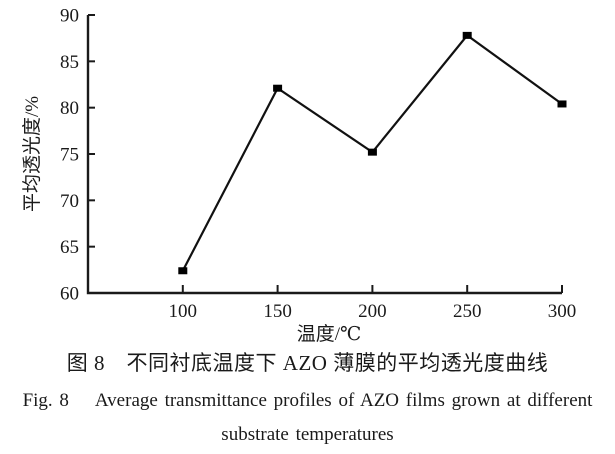 This screenshot has height=454, width=615. What do you see at coordinates (69, 247) in the screenshot?
I see `y-tick-label: 65` at bounding box center [69, 247].